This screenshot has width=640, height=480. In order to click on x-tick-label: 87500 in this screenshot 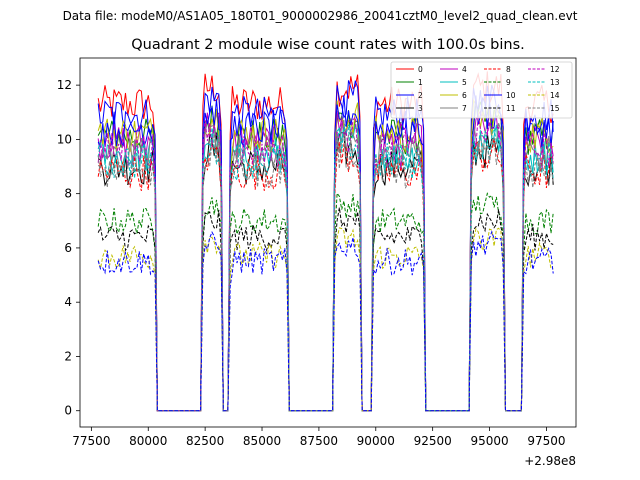, I will do `click(319, 441)`.